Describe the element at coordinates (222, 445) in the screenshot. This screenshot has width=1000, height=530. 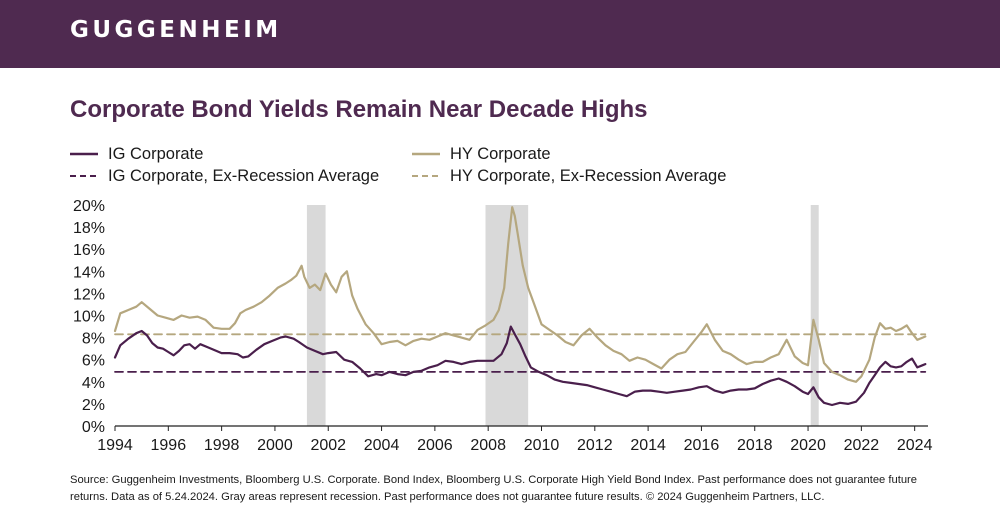
I see `x-tick-label-2: 1998` at that location.